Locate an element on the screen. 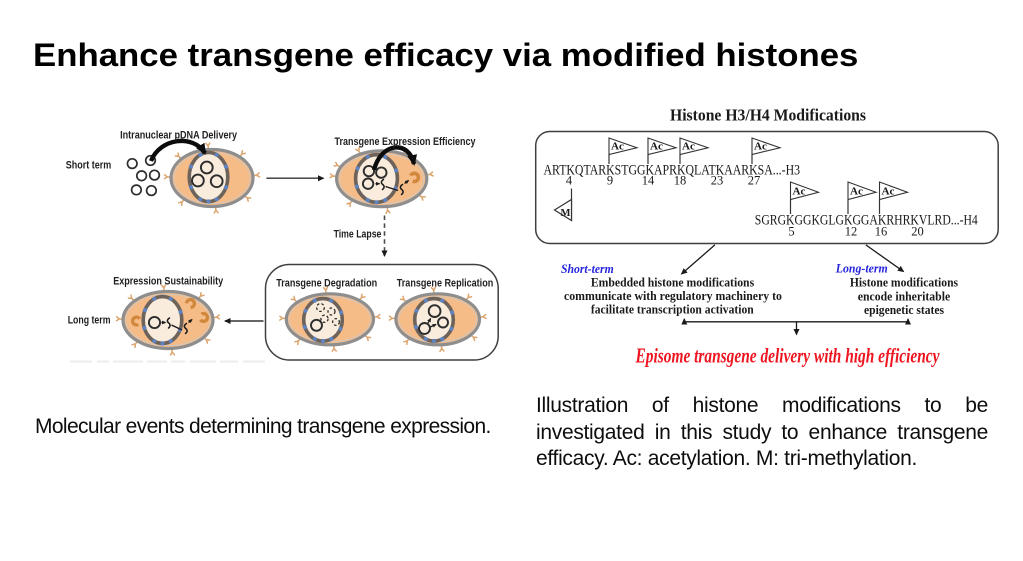 The height and width of the screenshot is (561, 1023). svg-text: Transgene Replication is located at coordinates (445, 283).